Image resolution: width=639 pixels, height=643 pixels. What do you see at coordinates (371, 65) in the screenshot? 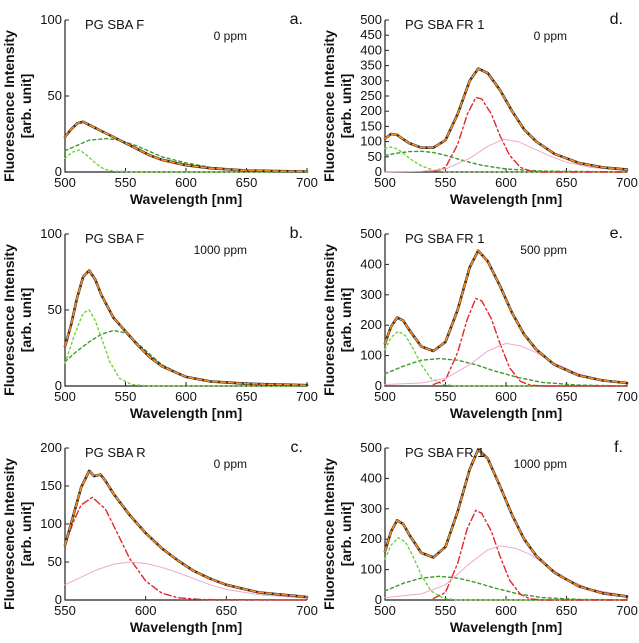
I see `y-tick-label: 350` at bounding box center [371, 65].